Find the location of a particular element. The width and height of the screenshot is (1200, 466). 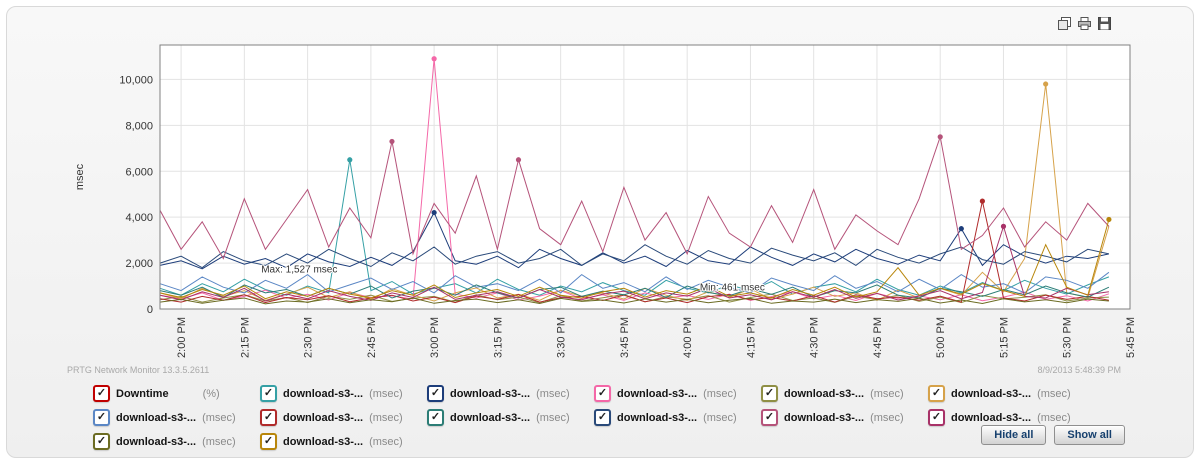

x-tick-label: 5:00 PM is located at coordinates (941, 337).